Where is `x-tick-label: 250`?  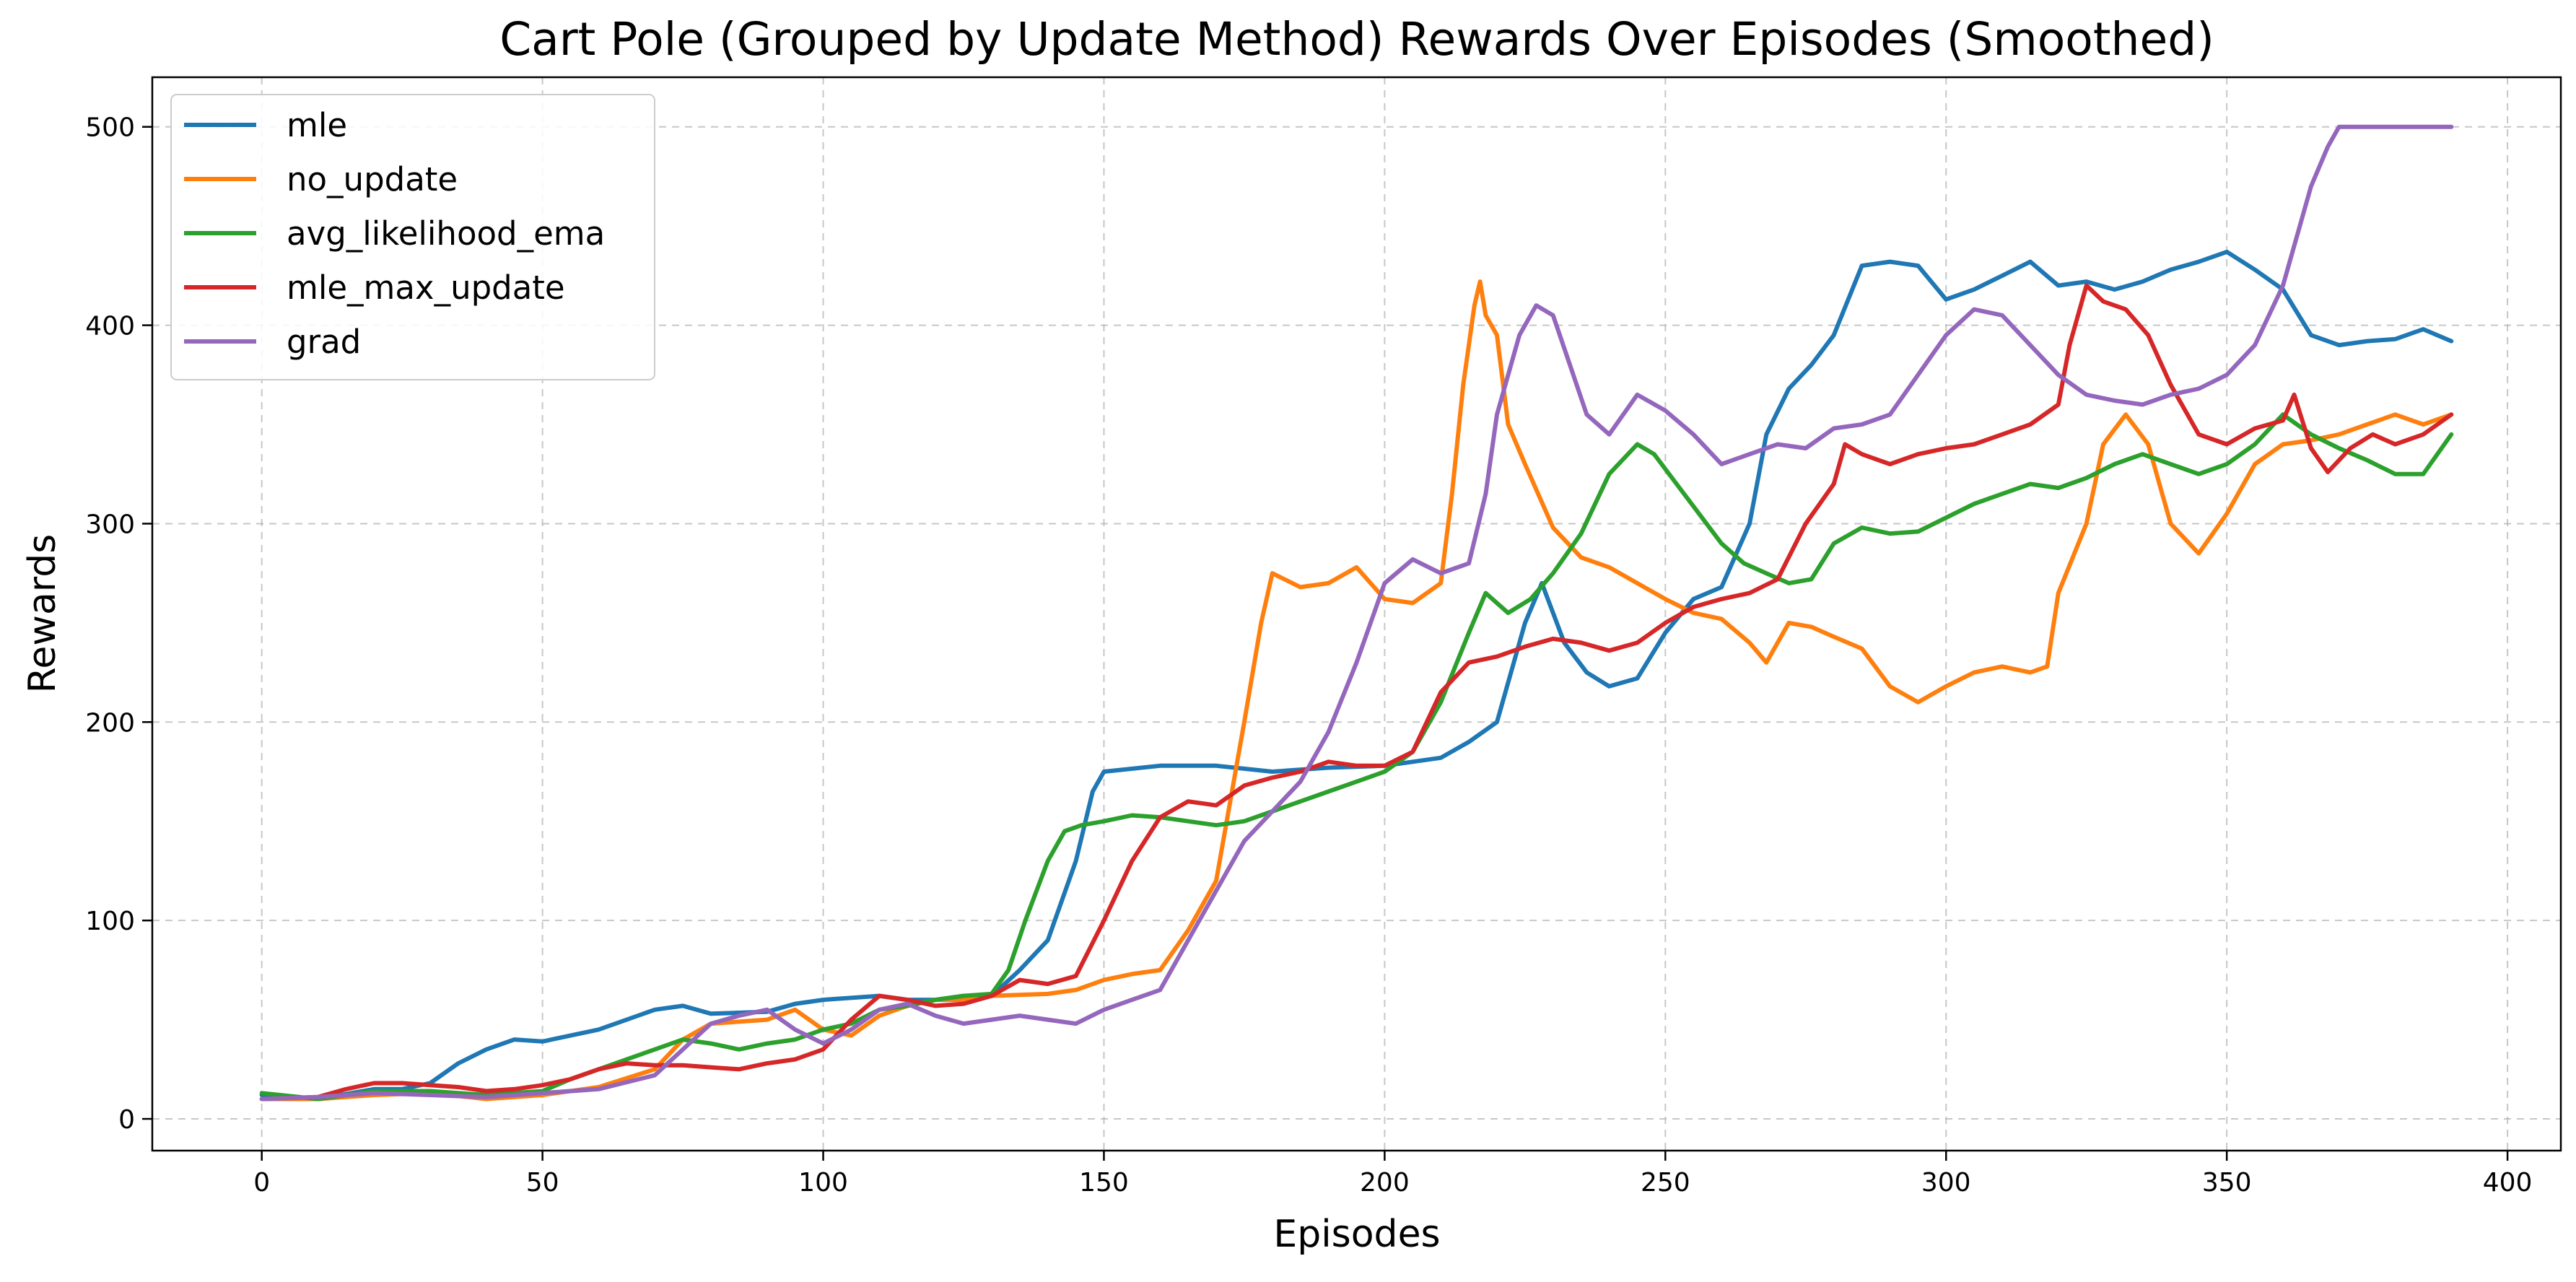 x-tick-label: 250 is located at coordinates (1665, 1183).